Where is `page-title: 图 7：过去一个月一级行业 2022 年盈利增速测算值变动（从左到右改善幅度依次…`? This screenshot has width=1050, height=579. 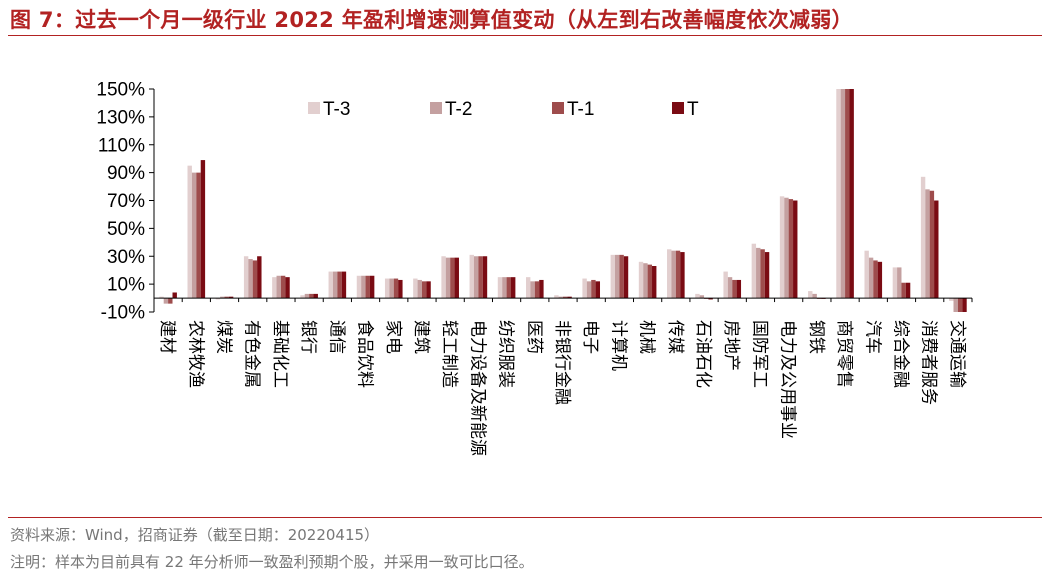
page-title: 图 7：过去一个月一级行业 2022 年盈利增速测算值变动（从左到右改善幅度依次… is located at coordinates (431, 20).